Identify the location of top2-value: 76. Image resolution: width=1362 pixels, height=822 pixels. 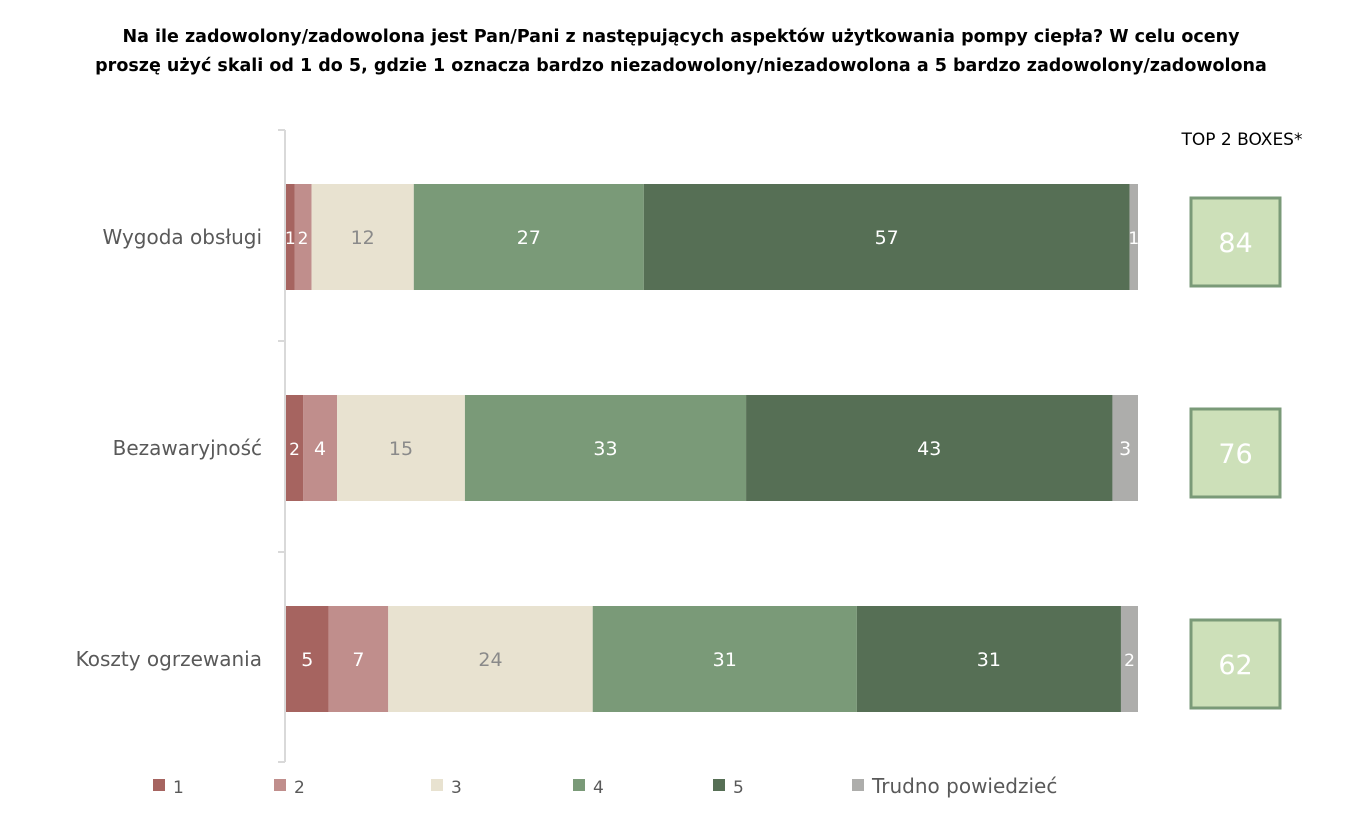
(1235, 454).